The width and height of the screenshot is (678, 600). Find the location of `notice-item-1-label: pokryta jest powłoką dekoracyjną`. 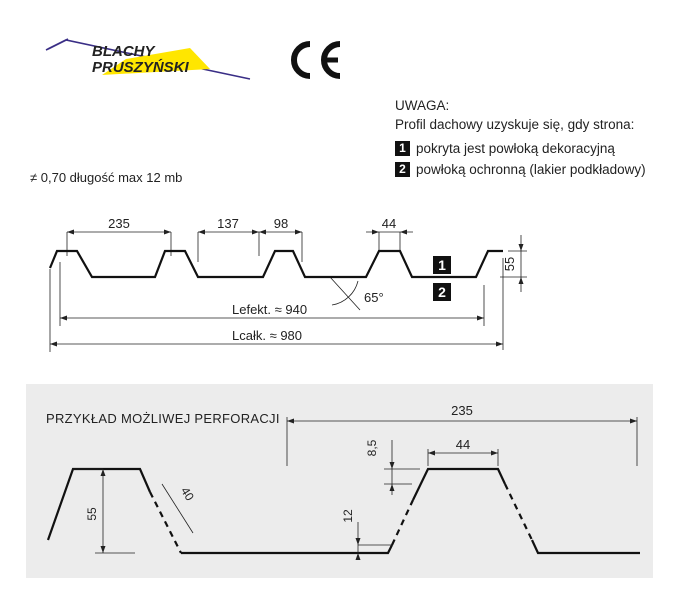

notice-item-1-label: pokryta jest powłoką dekoracyjną is located at coordinates (515, 148).